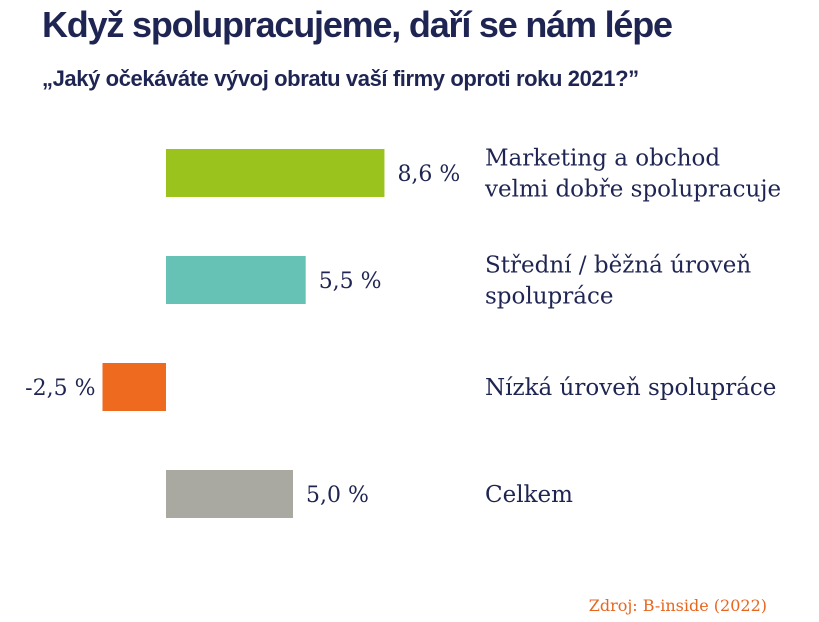 This screenshot has height=622, width=819. Describe the element at coordinates (630, 388) in the screenshot. I see `category-label-2: Nízká úroveň spolupráce` at that location.